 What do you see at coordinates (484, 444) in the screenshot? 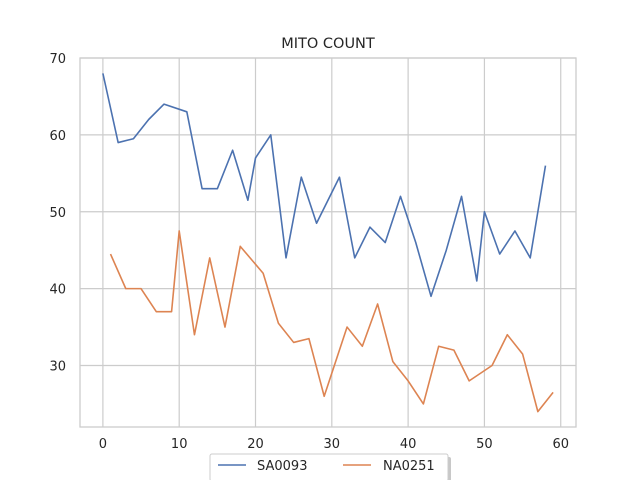
I see `x-tick-label: 50` at bounding box center [484, 444].